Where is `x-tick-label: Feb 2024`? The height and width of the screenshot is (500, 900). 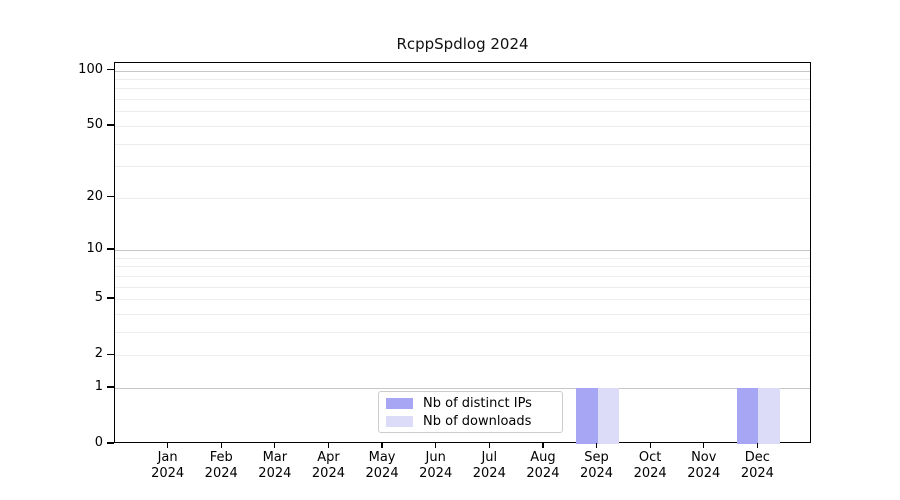
x-tick-label: Feb 2024 is located at coordinates (221, 466).